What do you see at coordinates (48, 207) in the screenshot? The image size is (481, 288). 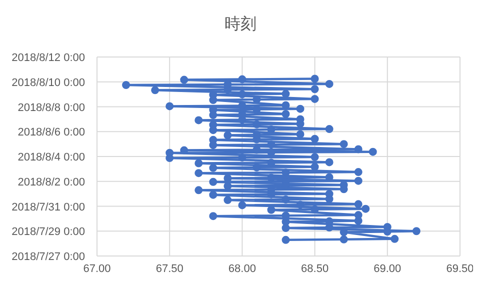 I see `y-tick-label: 2018/7/31 0:00` at bounding box center [48, 207].